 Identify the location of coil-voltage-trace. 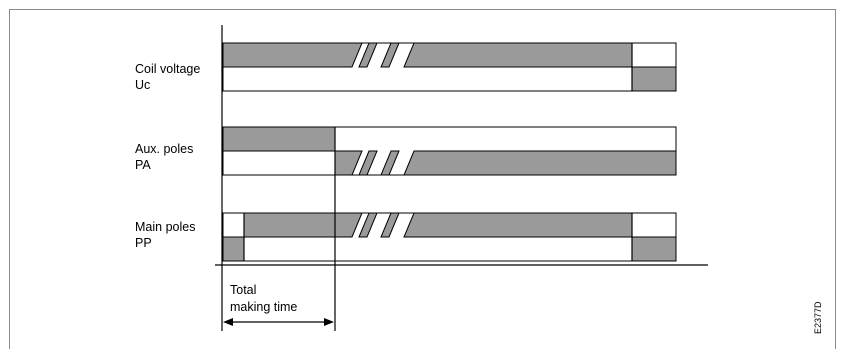
(449, 67).